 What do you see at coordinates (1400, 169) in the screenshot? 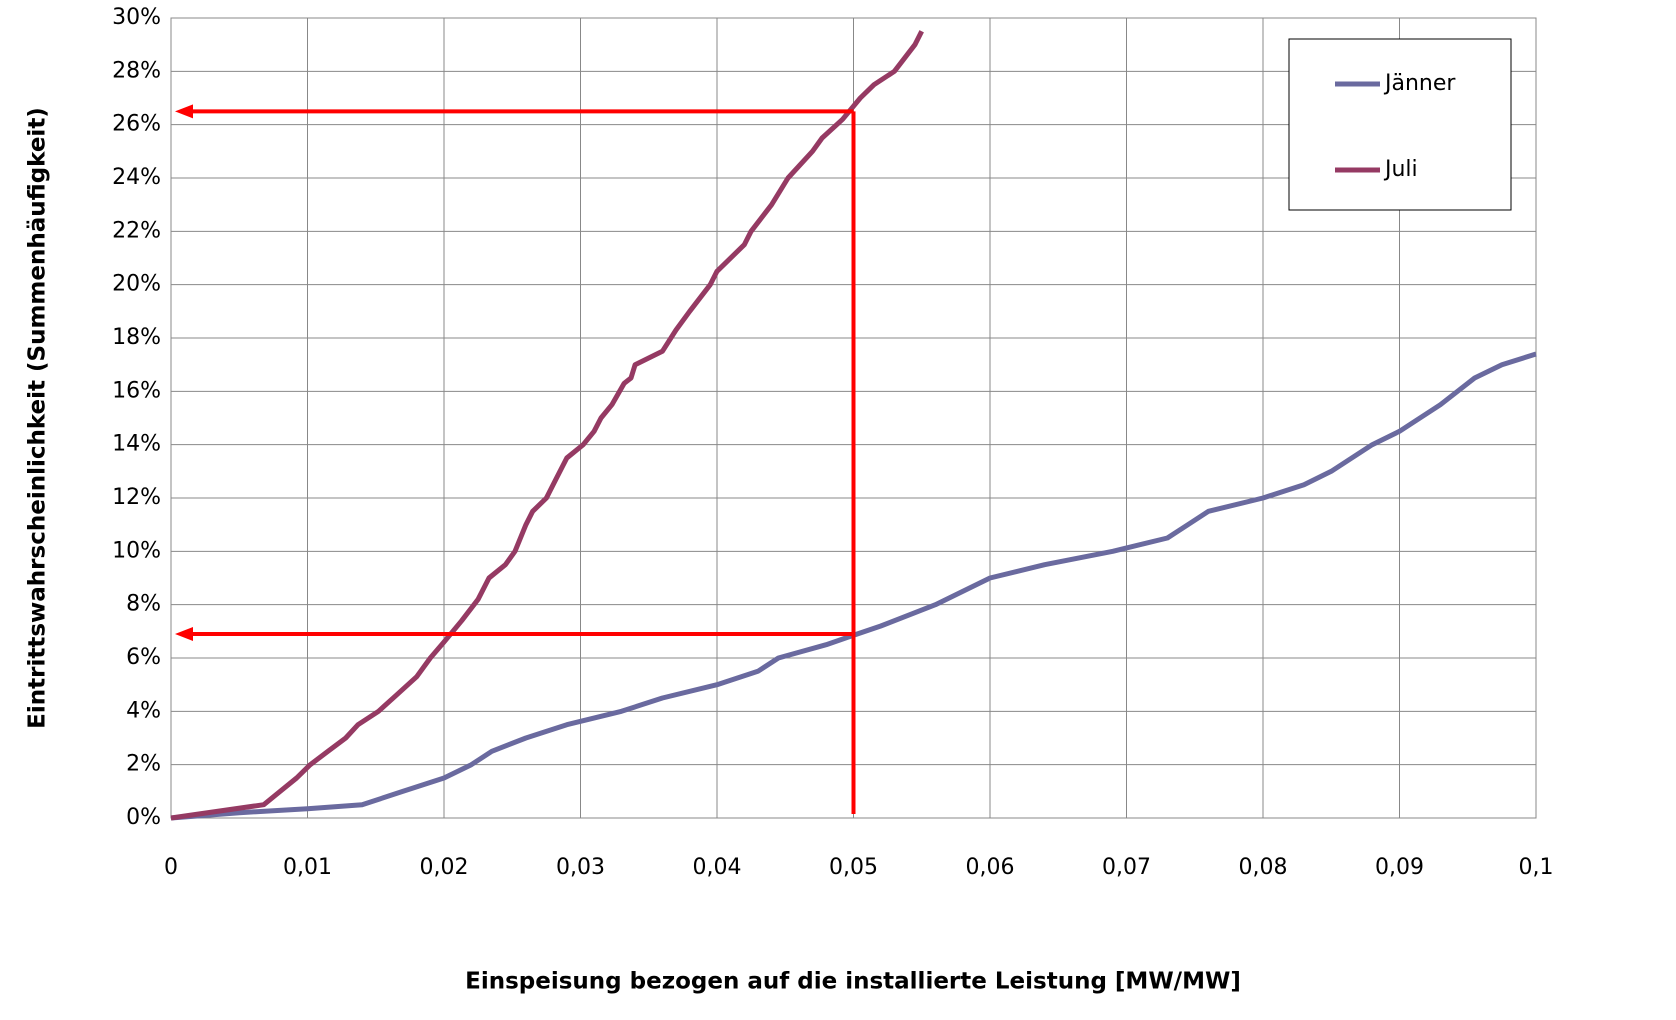
I see `legend-label: Juli` at bounding box center [1400, 169].